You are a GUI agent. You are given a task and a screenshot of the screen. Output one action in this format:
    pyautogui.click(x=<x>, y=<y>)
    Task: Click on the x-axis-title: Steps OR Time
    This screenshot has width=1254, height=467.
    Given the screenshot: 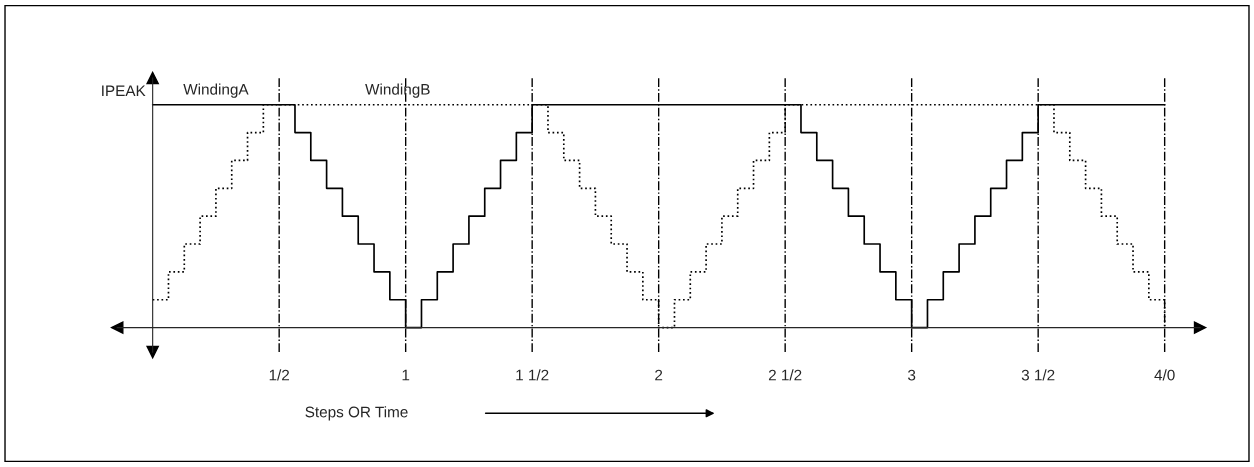 What is the action you would take?
    pyautogui.click(x=356, y=413)
    